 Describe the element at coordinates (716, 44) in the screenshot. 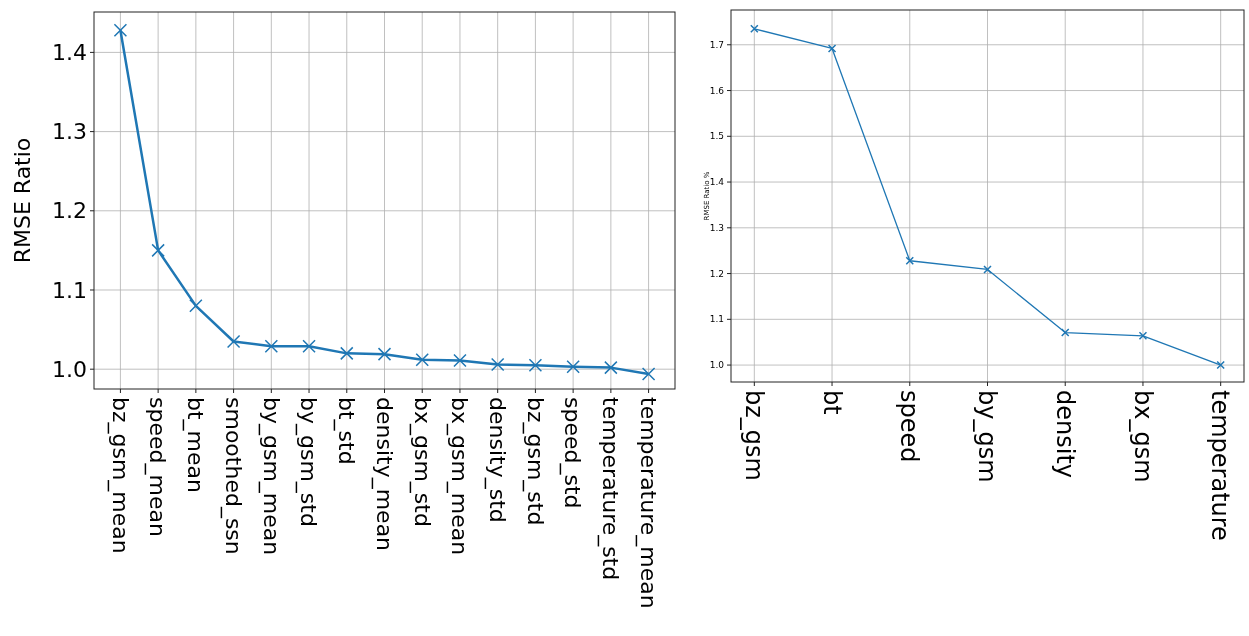

I see `y-tick-label: 1.7` at that location.